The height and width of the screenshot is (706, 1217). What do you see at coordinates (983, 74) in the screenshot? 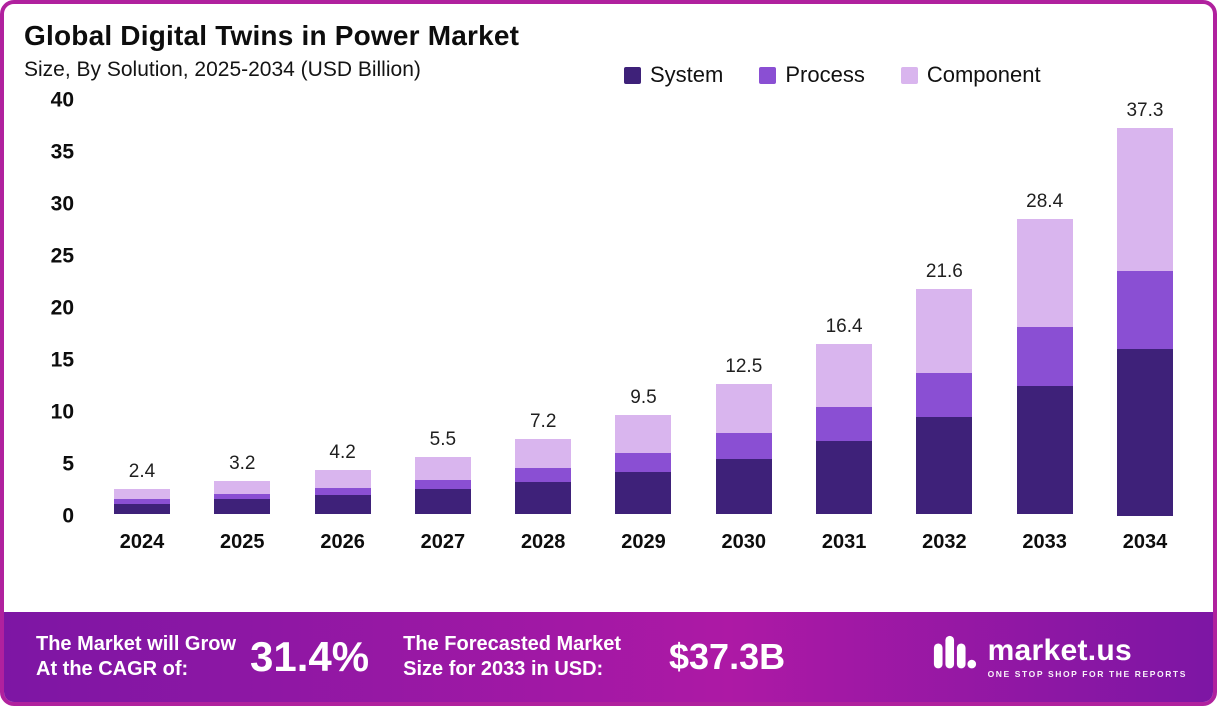
I see `legend-label: Component` at bounding box center [983, 74].